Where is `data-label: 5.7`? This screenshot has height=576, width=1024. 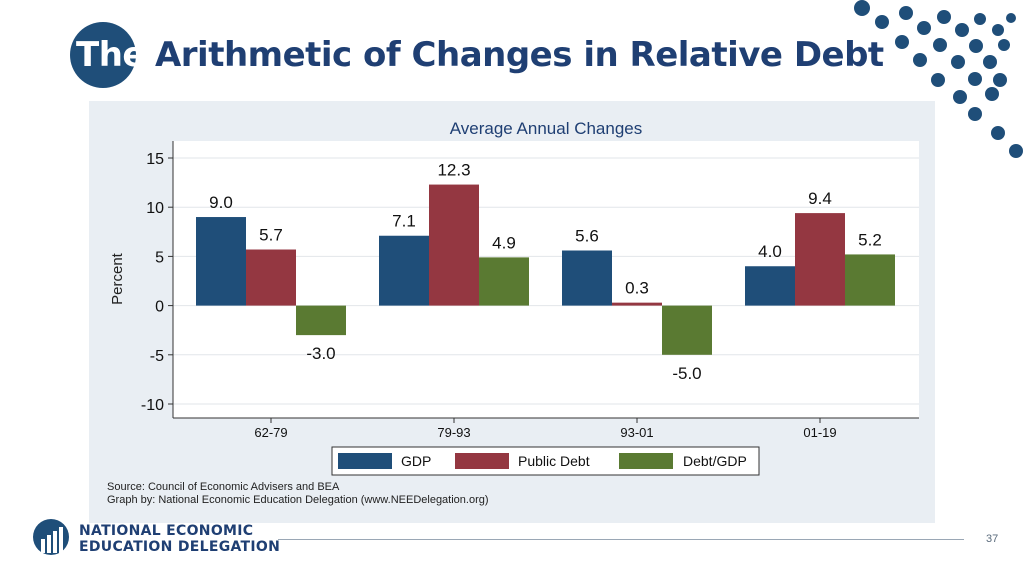
data-label: 5.7 is located at coordinates (271, 235).